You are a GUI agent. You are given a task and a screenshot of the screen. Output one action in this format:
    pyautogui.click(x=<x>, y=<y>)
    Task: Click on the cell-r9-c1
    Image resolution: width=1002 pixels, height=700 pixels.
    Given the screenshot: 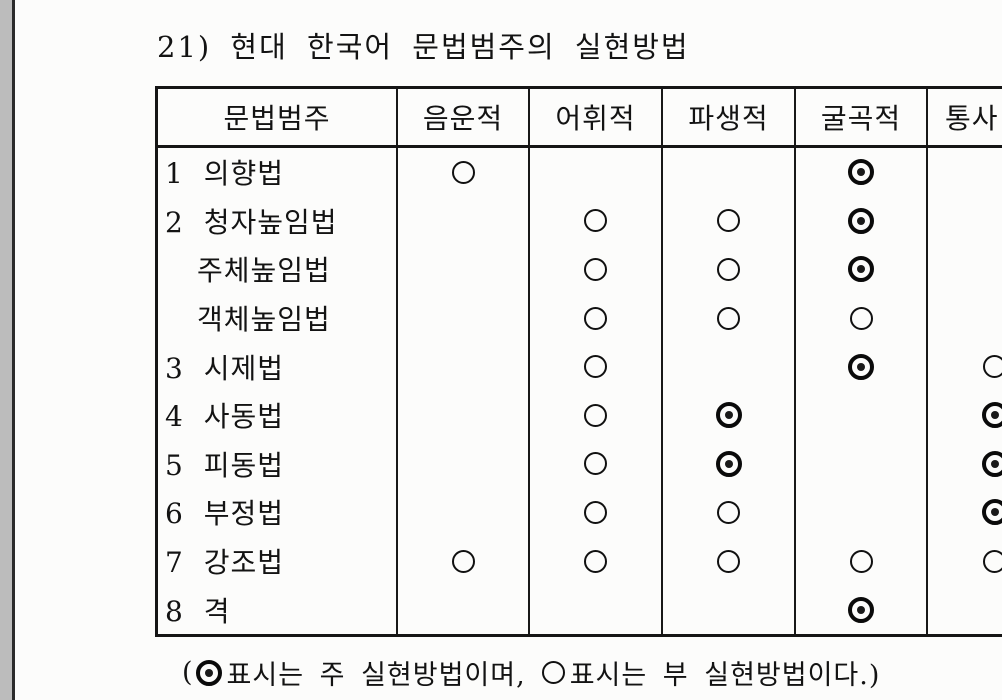 What is the action you would take?
    pyautogui.click(x=596, y=609)
    